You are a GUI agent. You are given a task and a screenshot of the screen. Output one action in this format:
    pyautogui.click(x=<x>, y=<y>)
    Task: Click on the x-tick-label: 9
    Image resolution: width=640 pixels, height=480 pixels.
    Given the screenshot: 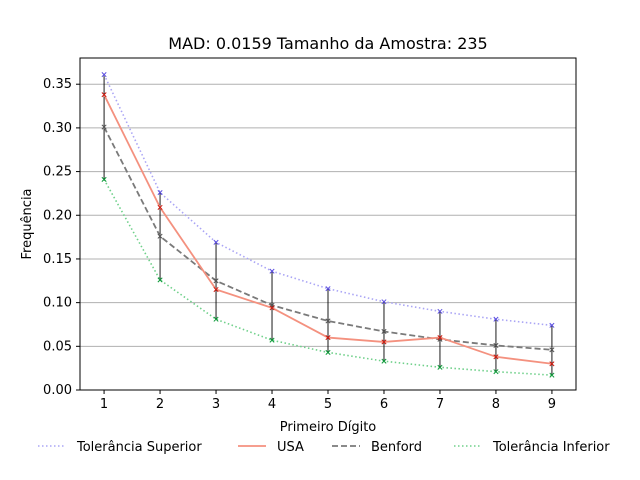 What is the action you would take?
    pyautogui.click(x=552, y=404)
    